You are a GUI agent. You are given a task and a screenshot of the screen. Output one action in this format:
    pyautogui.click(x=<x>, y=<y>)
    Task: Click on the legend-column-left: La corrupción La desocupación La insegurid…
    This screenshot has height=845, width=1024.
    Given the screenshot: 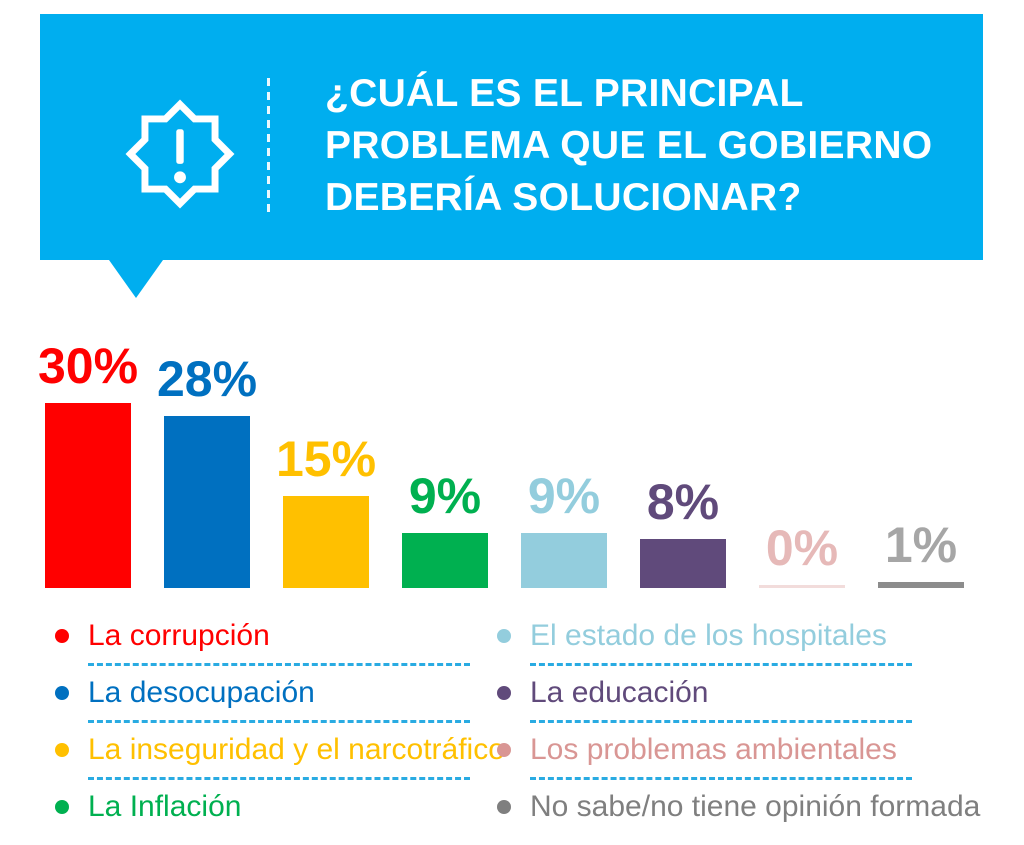 What is the action you would take?
    pyautogui.click(x=280, y=721)
    